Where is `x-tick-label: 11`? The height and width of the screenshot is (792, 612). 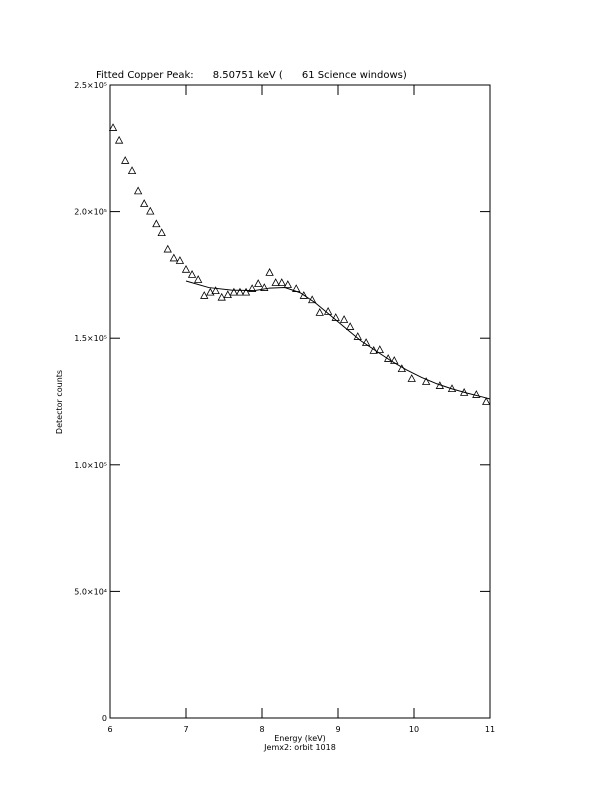 x-tick-label: 11 is located at coordinates (490, 729).